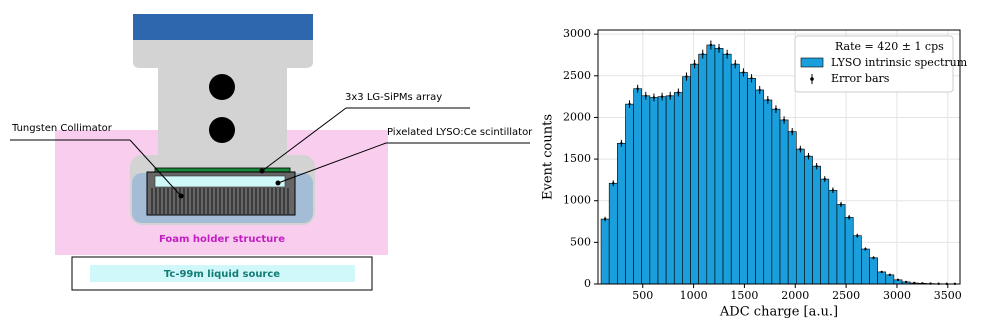 Image resolution: width=996 pixels, height=330 pixels. I want to click on y-tick-label: 2500, so click(577, 75).